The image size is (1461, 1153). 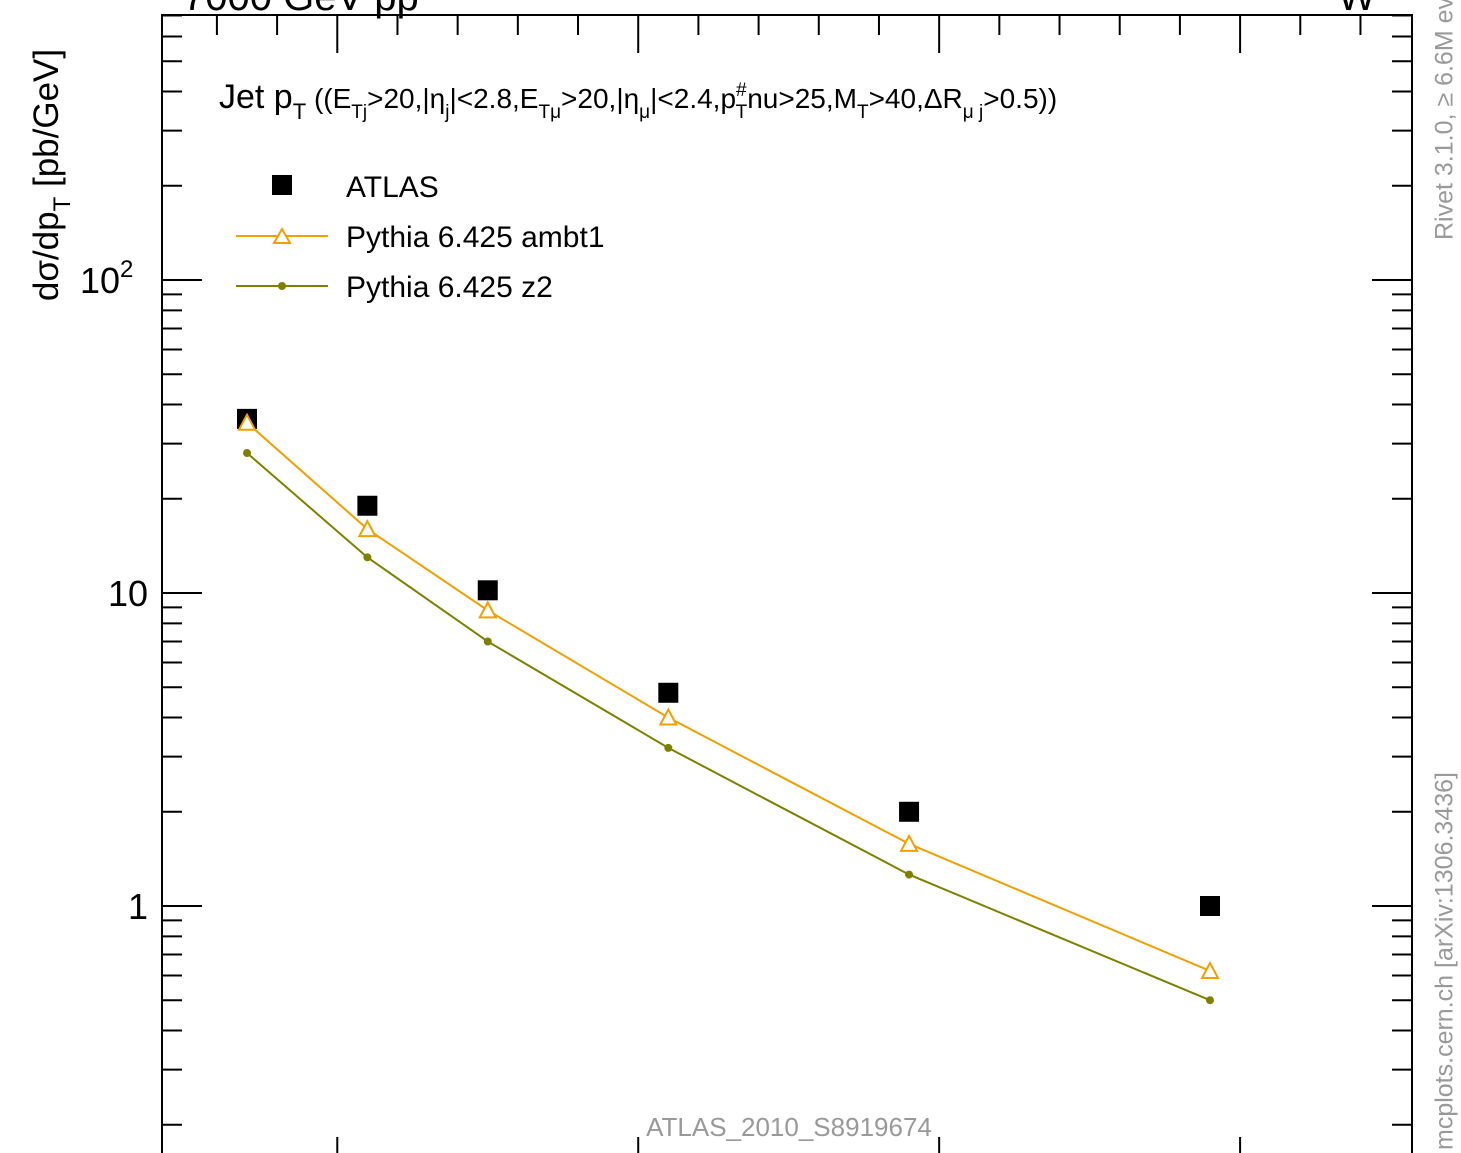 What do you see at coordinates (282, 185) in the screenshot?
I see `legend-marker-atlas` at bounding box center [282, 185].